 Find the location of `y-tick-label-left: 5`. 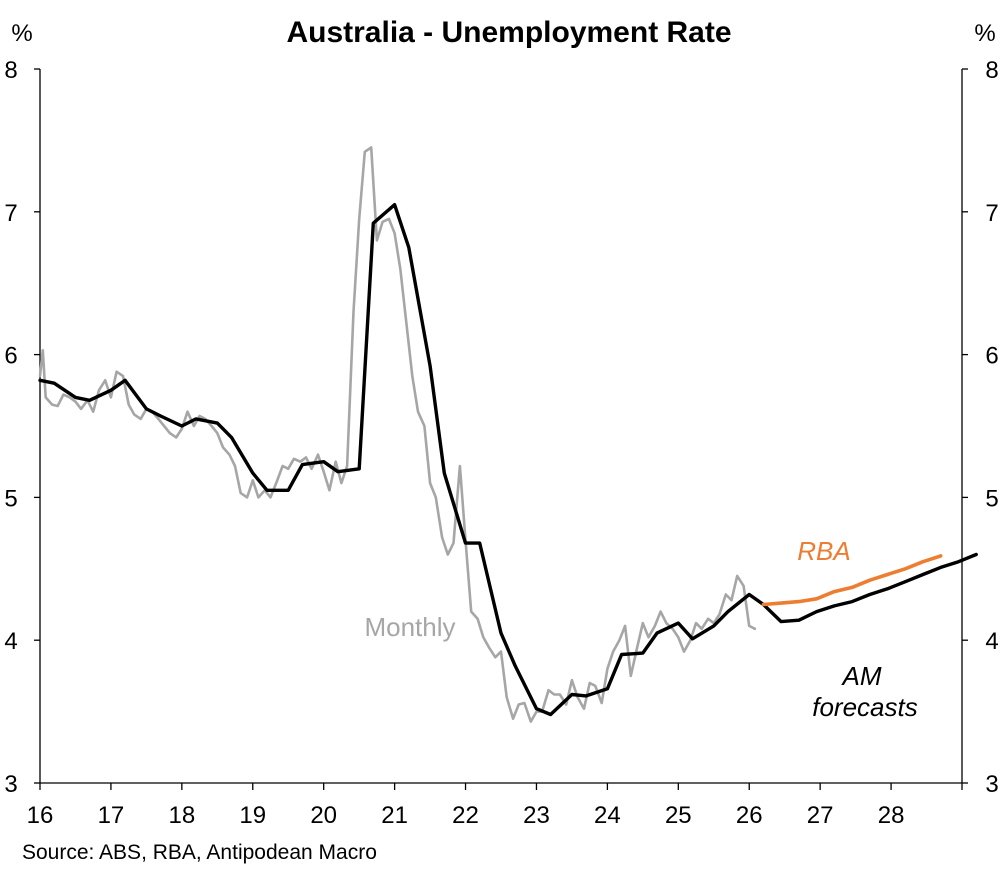

y-tick-label-left: 5 is located at coordinates (10, 498).